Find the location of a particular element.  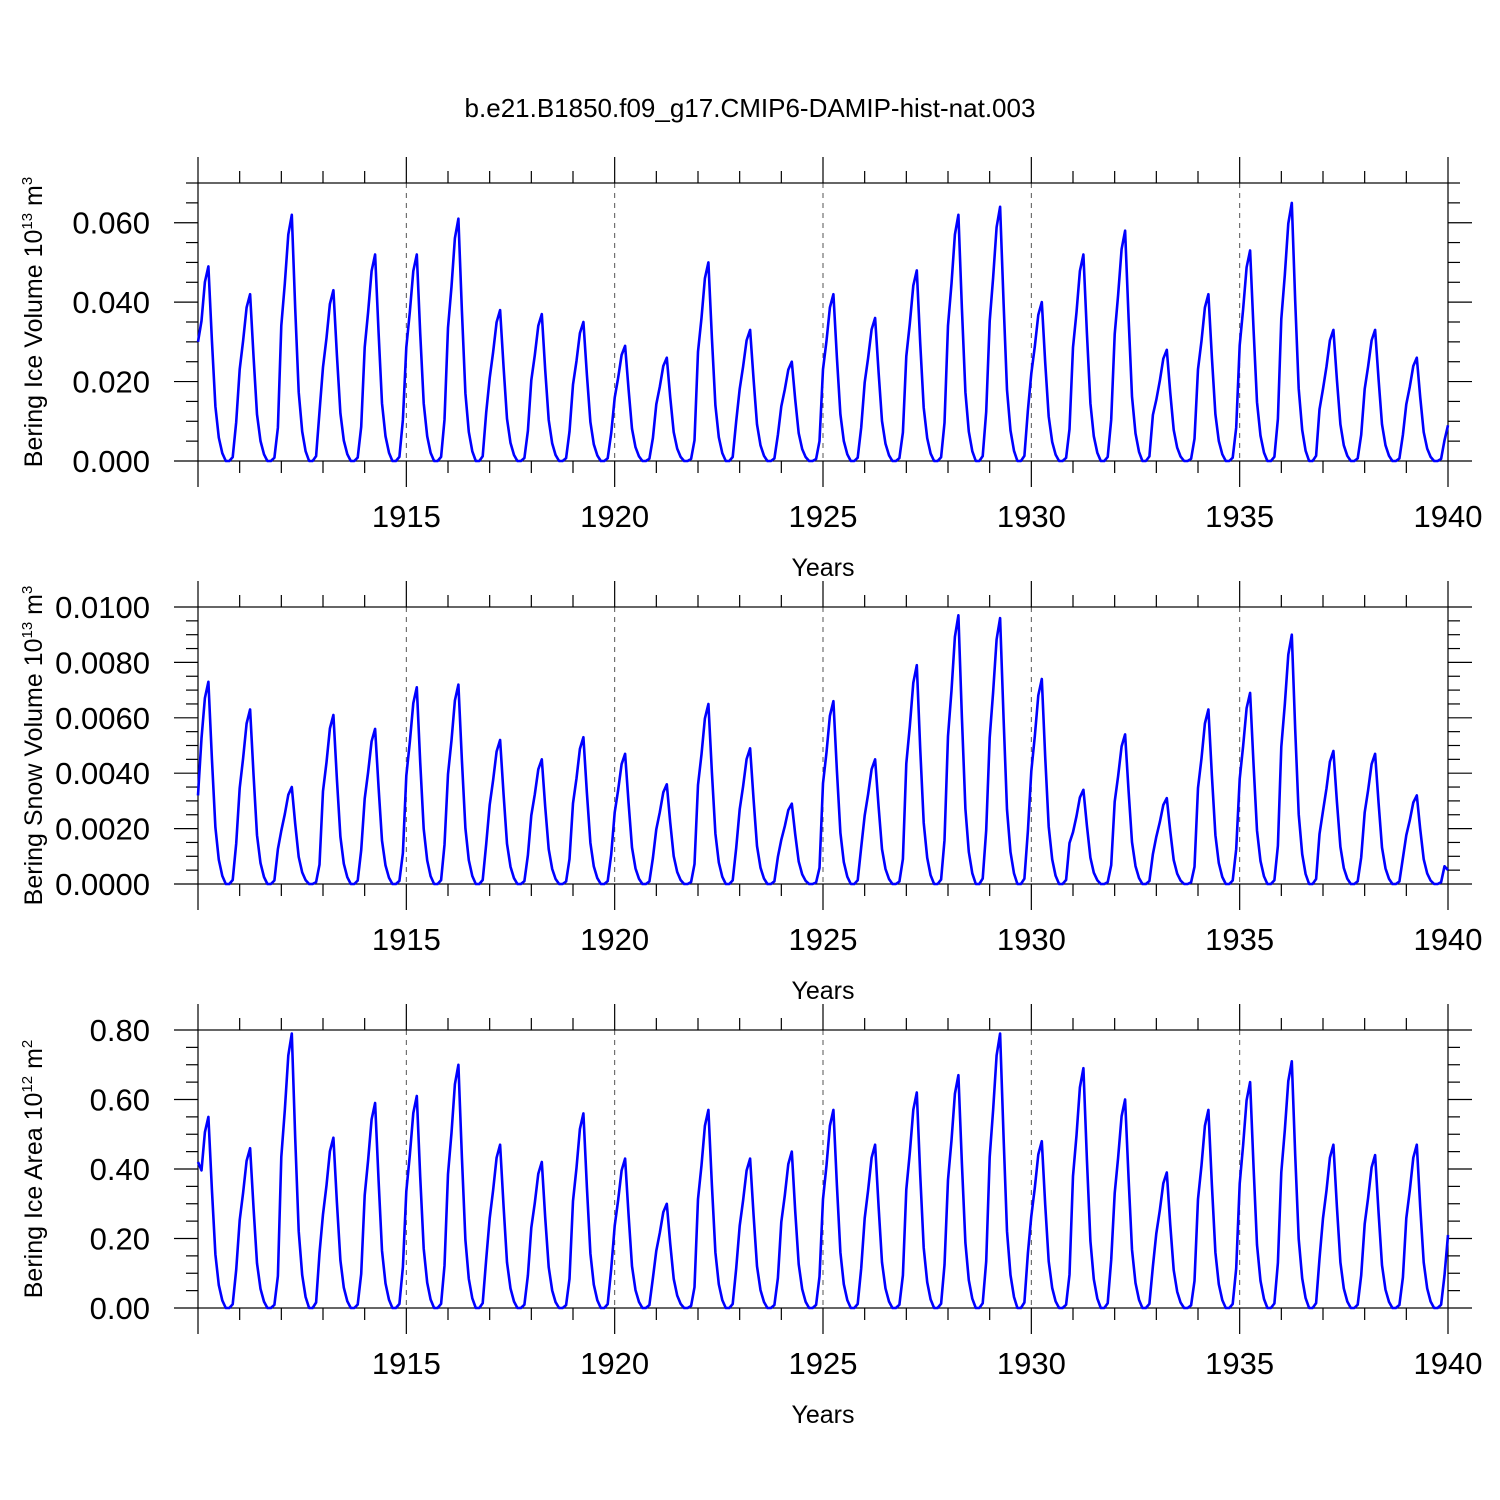

y-tick-label: 0.0100 is located at coordinates (102, 607).